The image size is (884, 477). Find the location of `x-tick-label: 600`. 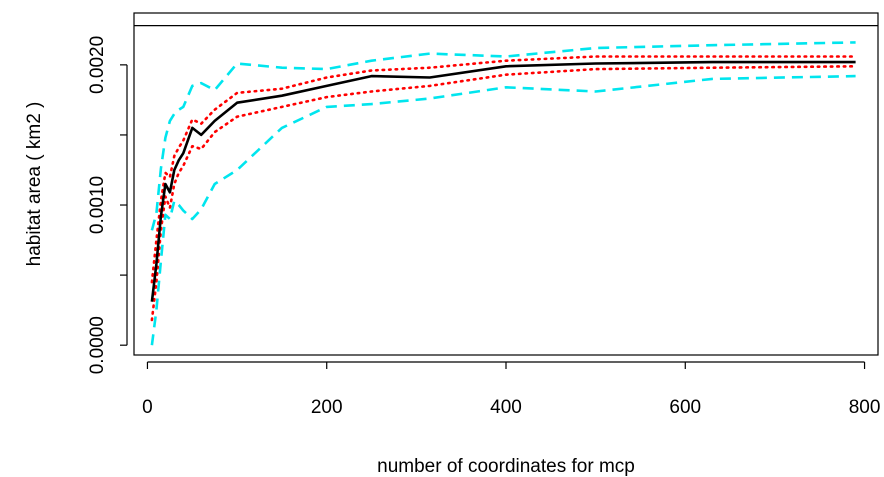

x-tick-label: 600 is located at coordinates (685, 407).